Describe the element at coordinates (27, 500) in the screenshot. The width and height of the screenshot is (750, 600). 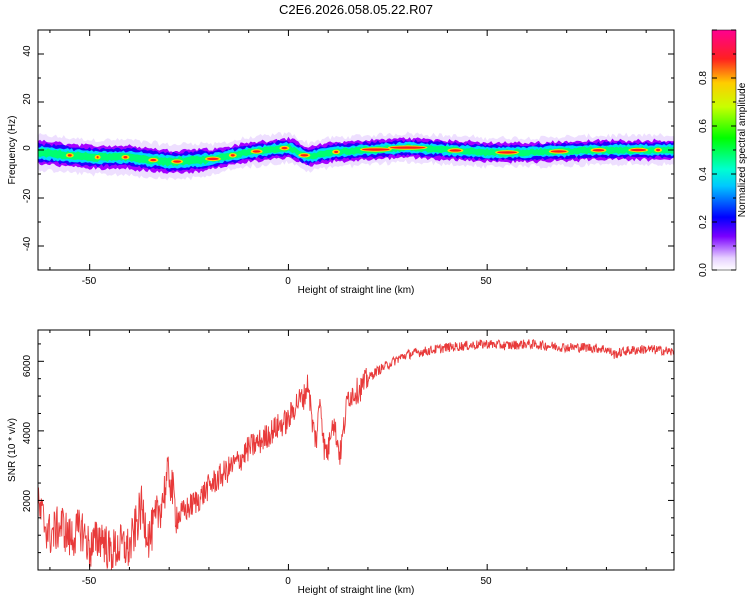
I see `bottom-y-tick-label: 2000` at that location.